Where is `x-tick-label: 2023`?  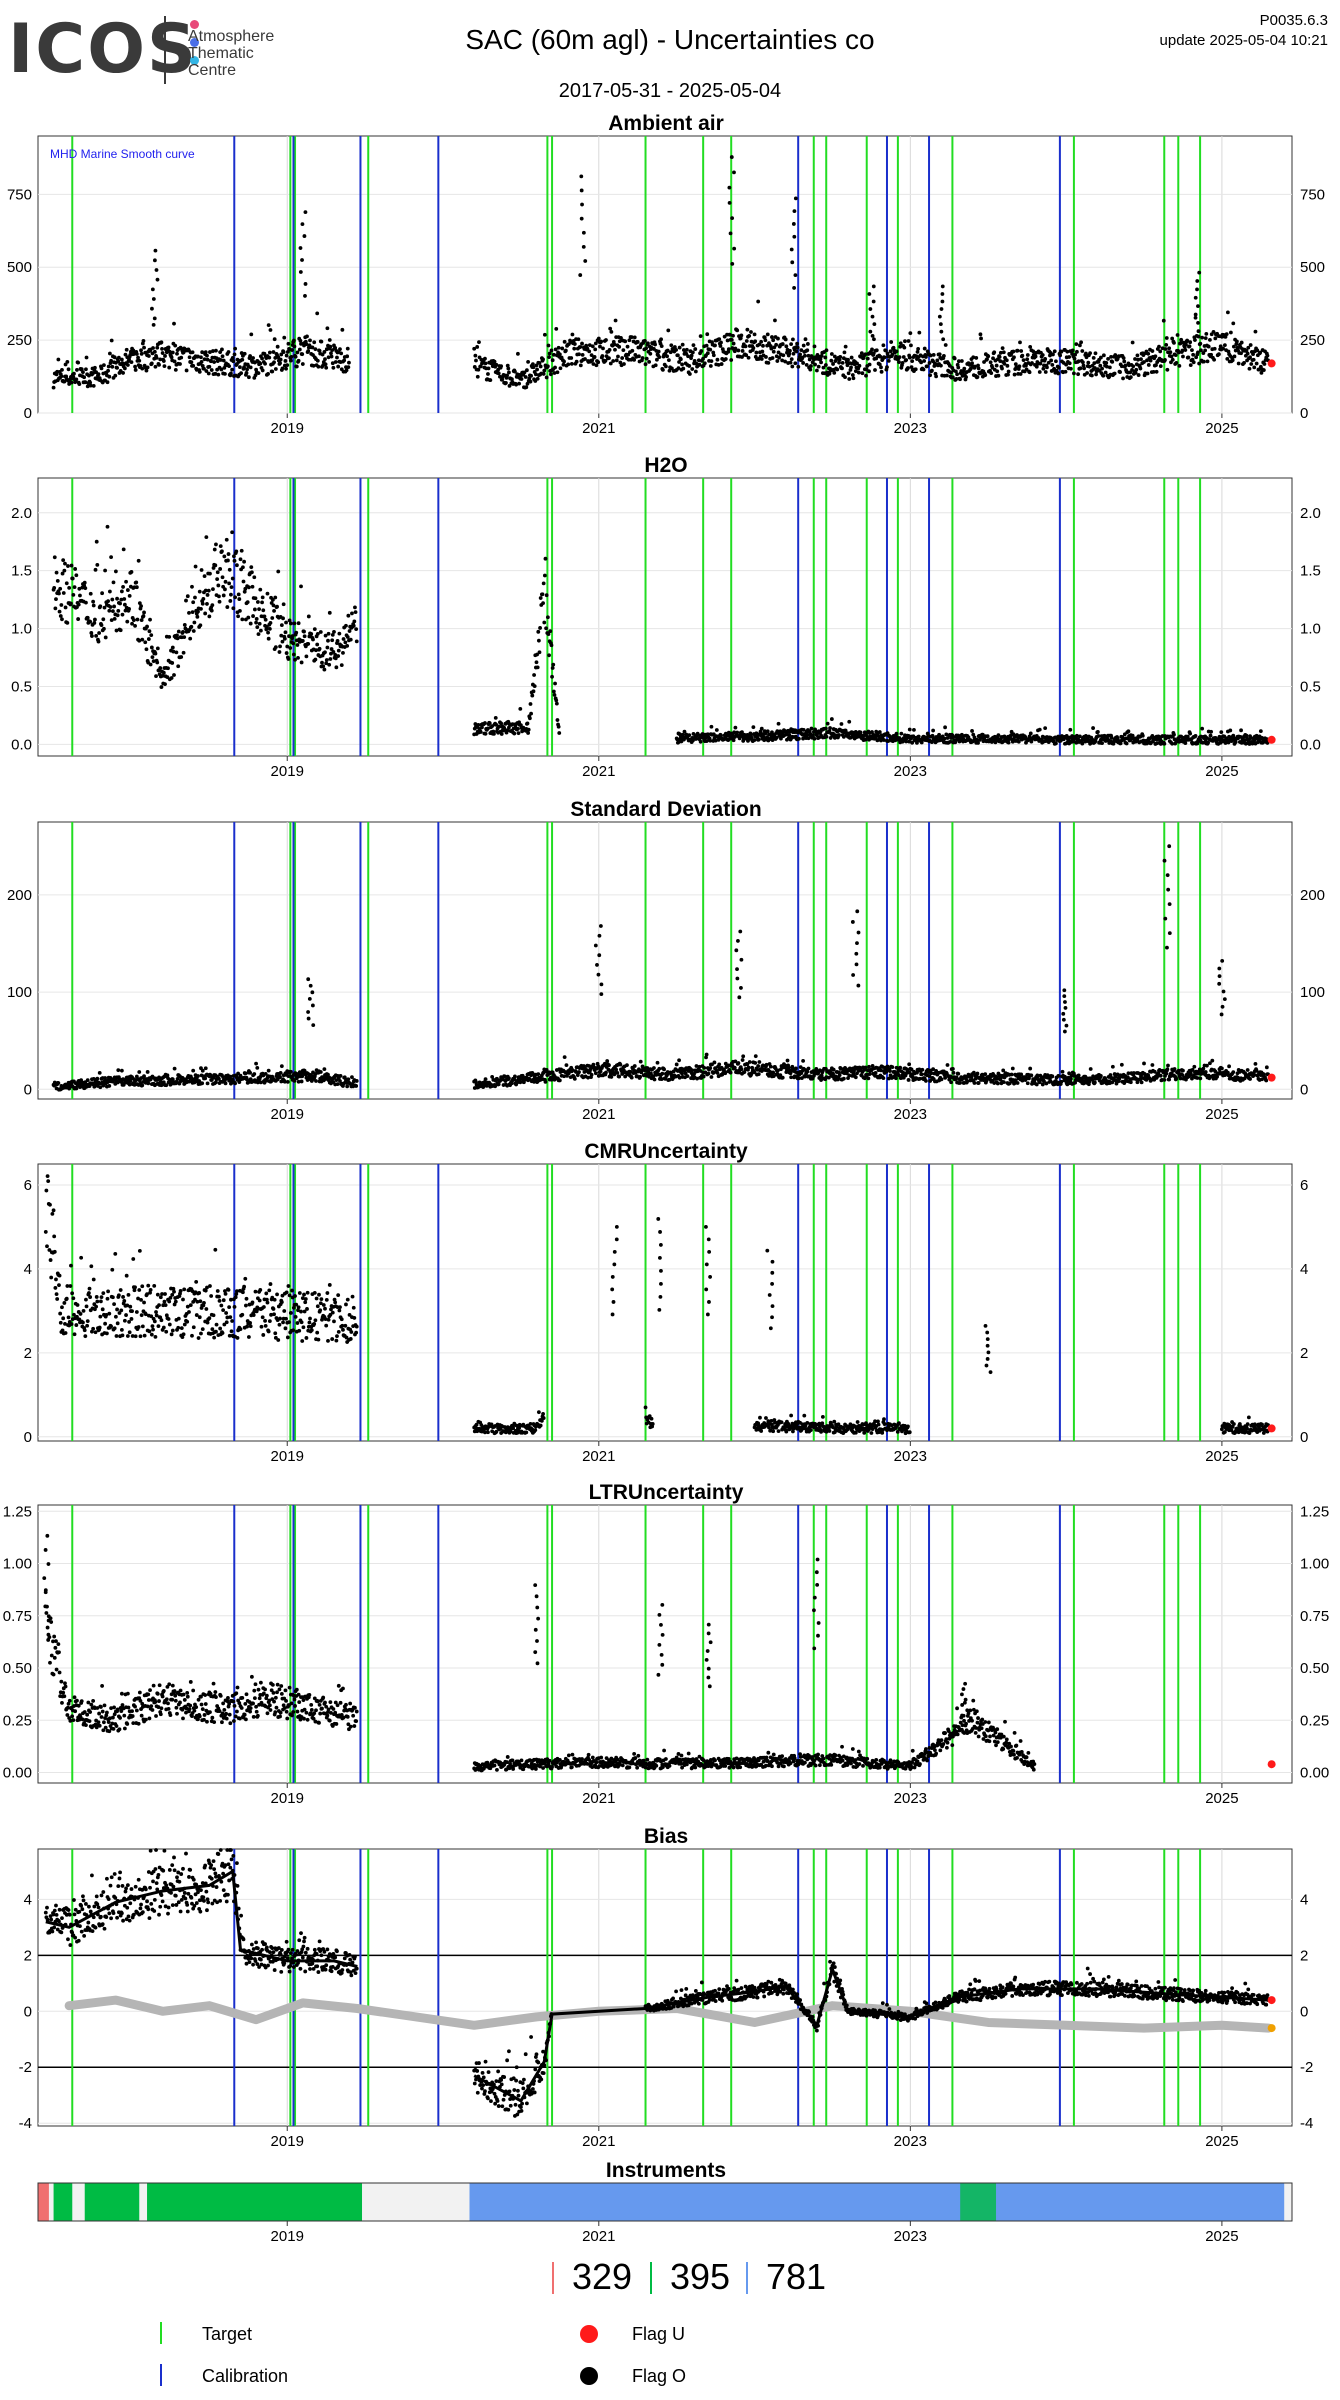
x-tick-label: 2023 is located at coordinates (910, 771).